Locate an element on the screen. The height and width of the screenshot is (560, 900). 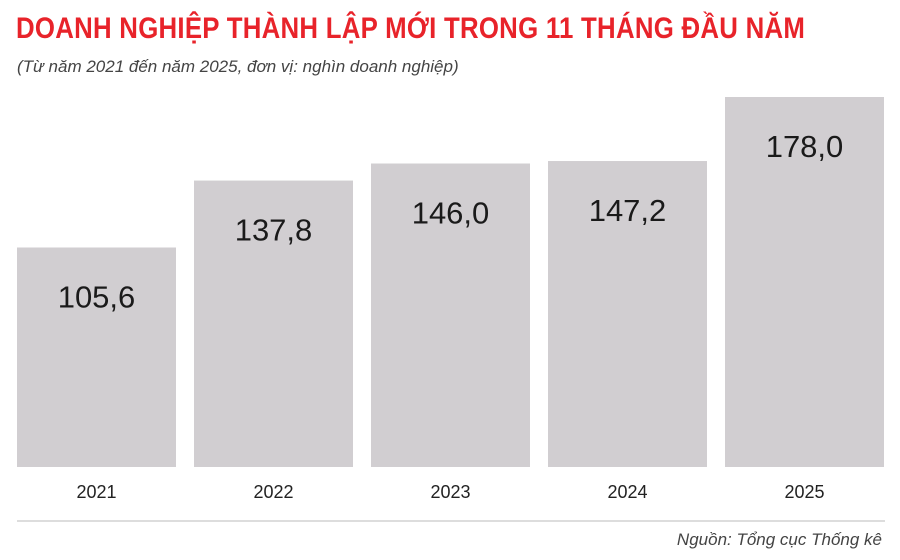
bar-2024 is located at coordinates (627, 314).